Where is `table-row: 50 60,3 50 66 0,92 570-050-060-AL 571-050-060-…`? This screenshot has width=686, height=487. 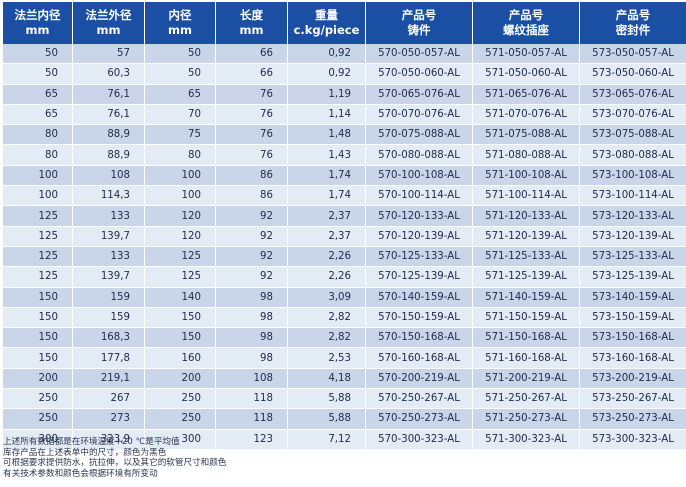 table-row: 50 60,3 50 66 0,92 570-050-060-AL 571-050-060-… is located at coordinates (344, 74).